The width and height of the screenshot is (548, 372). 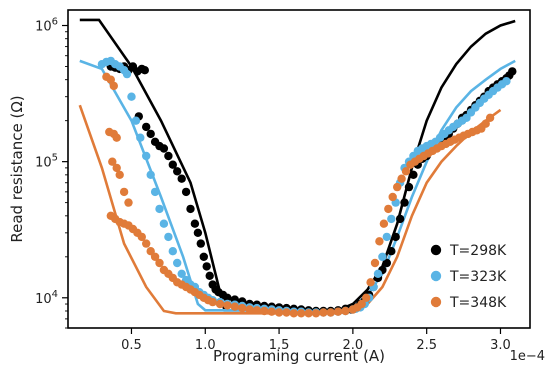 I want to click on x-tick-label-1: 1.0, so click(x=205, y=345).